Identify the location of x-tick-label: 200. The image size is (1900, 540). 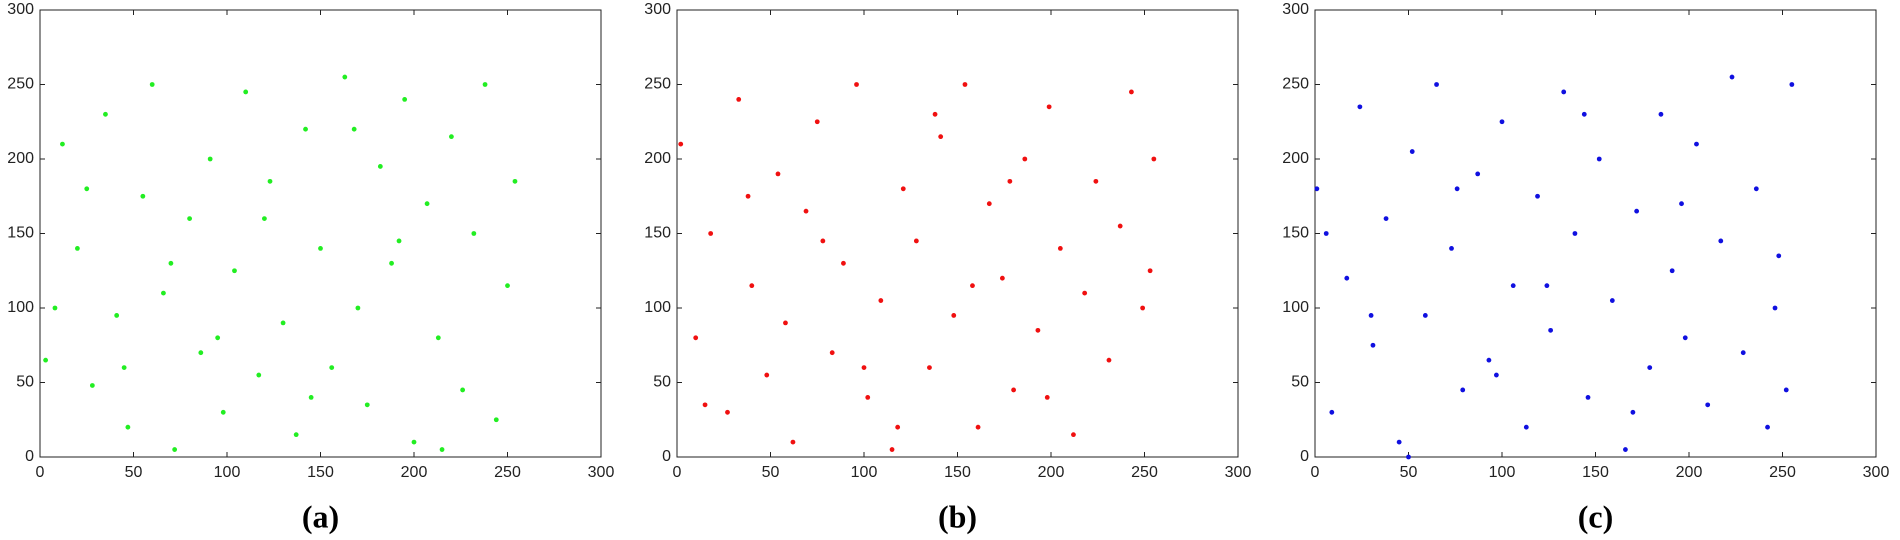
(1689, 472).